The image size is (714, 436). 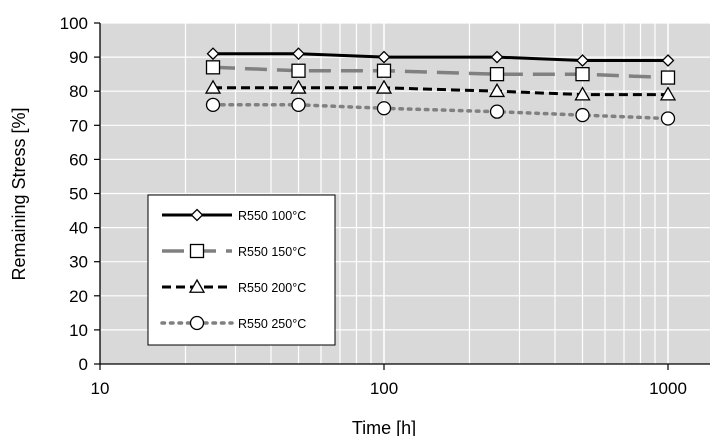 I want to click on data-series, so click(x=440, y=86).